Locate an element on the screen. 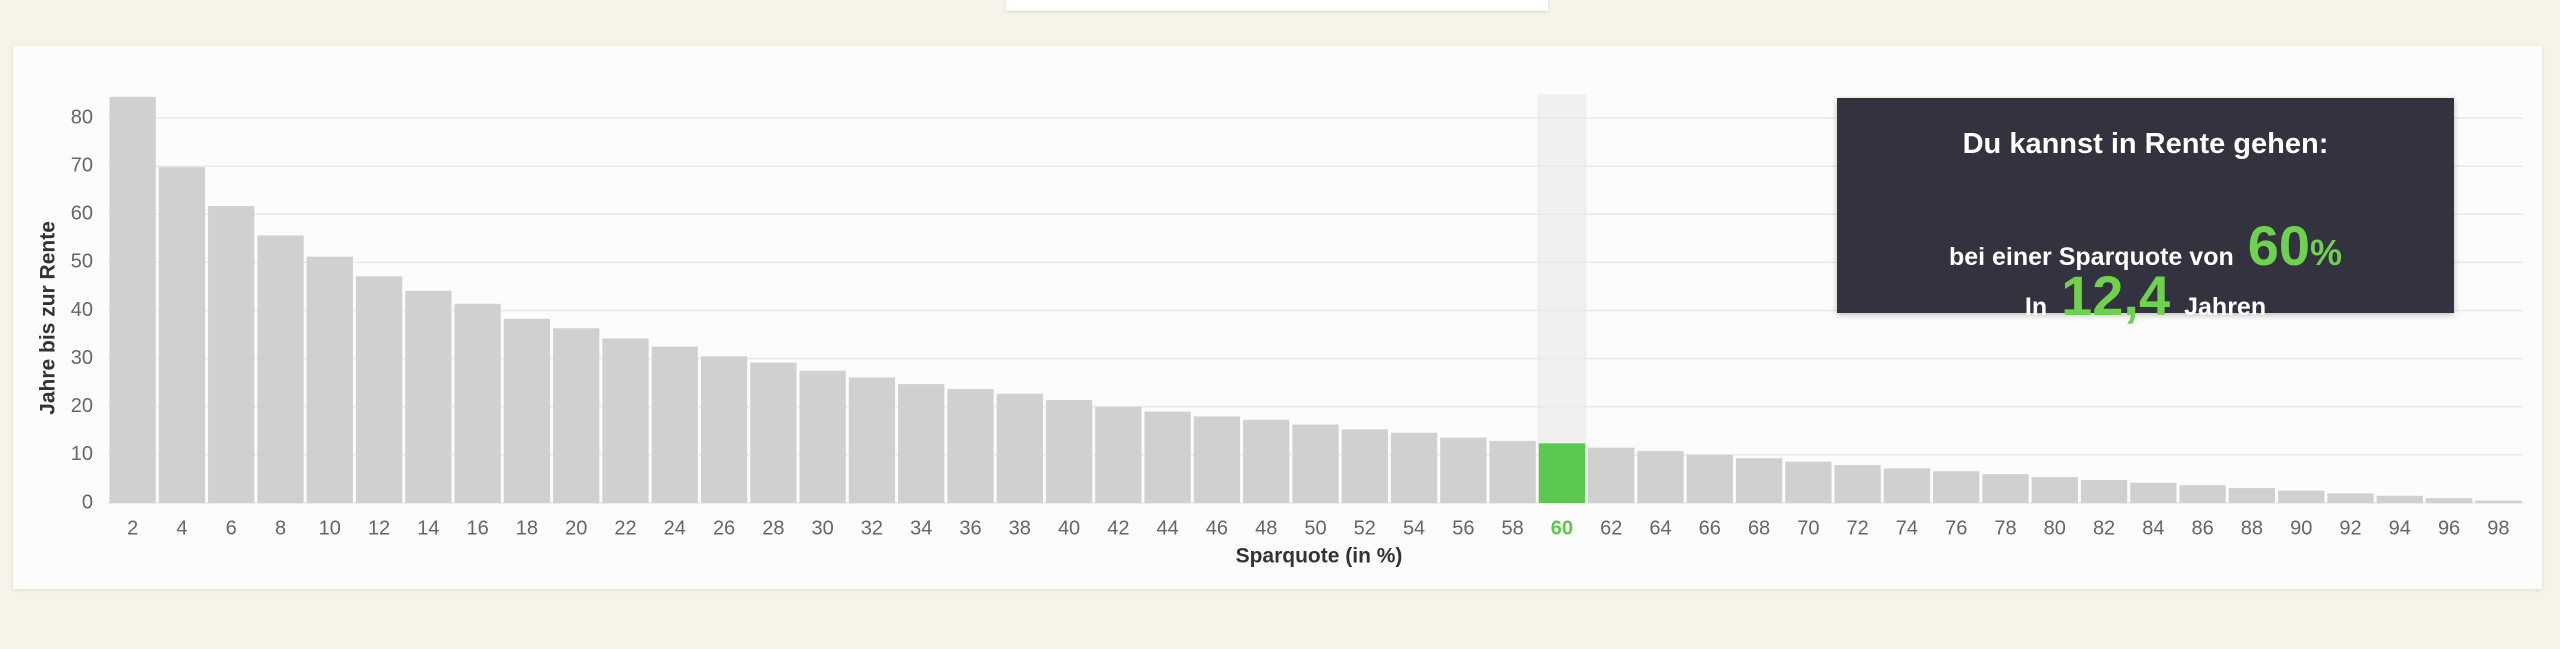  x-tick-label: 32 is located at coordinates (872, 528).